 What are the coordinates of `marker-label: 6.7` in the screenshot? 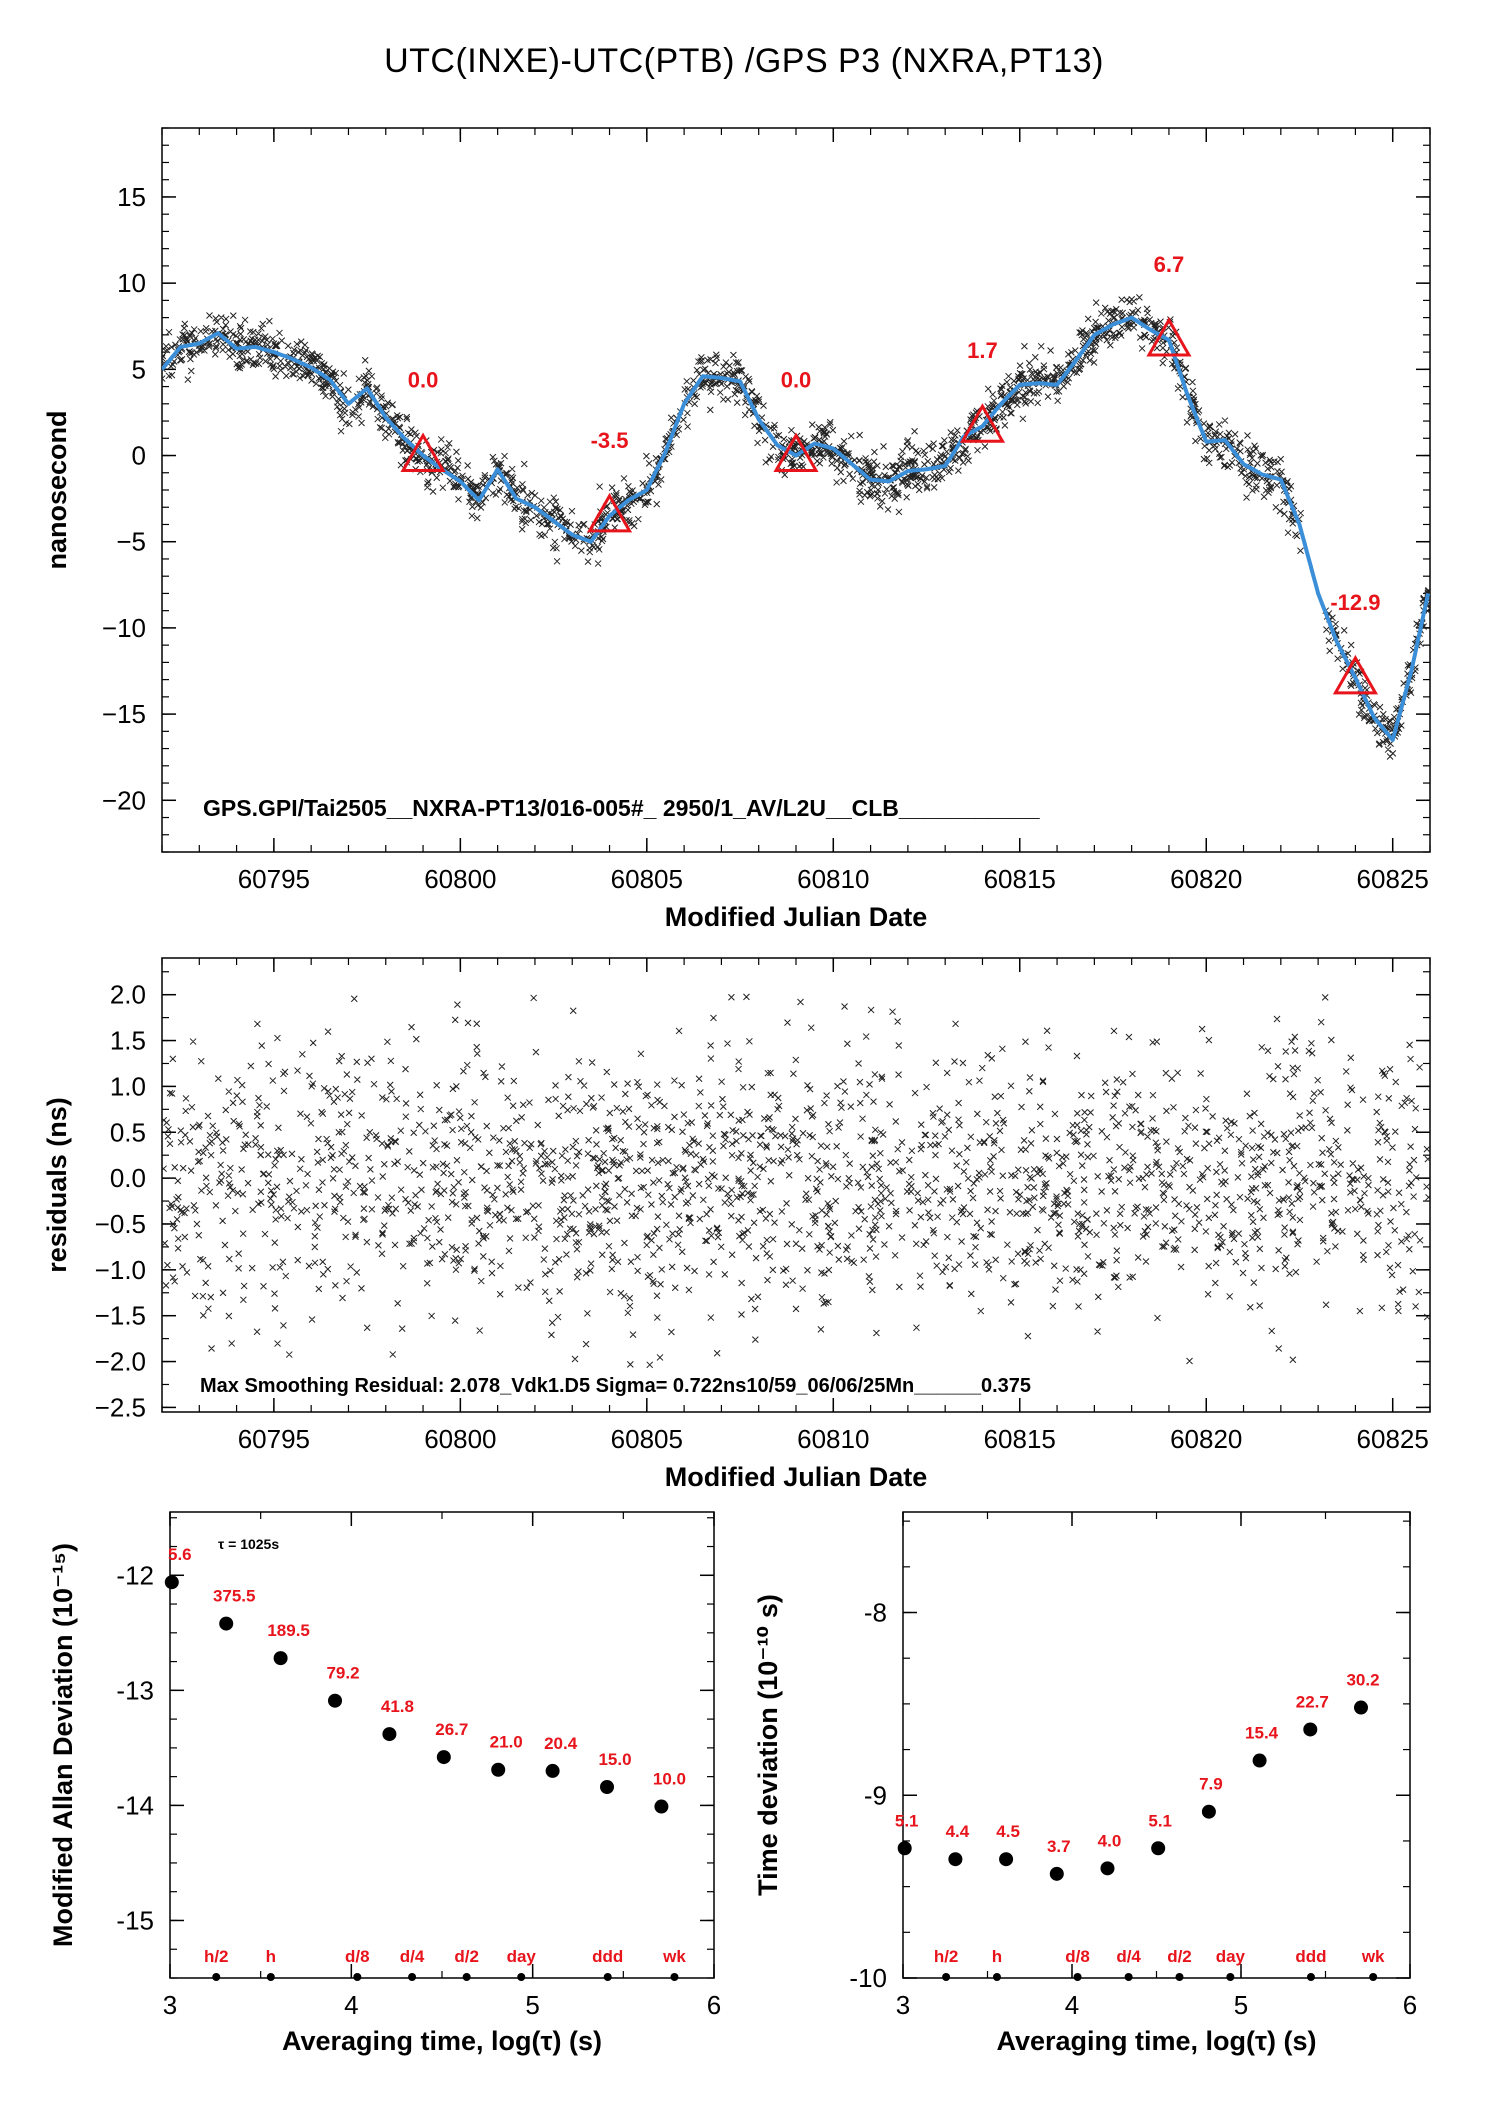 It's located at (1169, 264).